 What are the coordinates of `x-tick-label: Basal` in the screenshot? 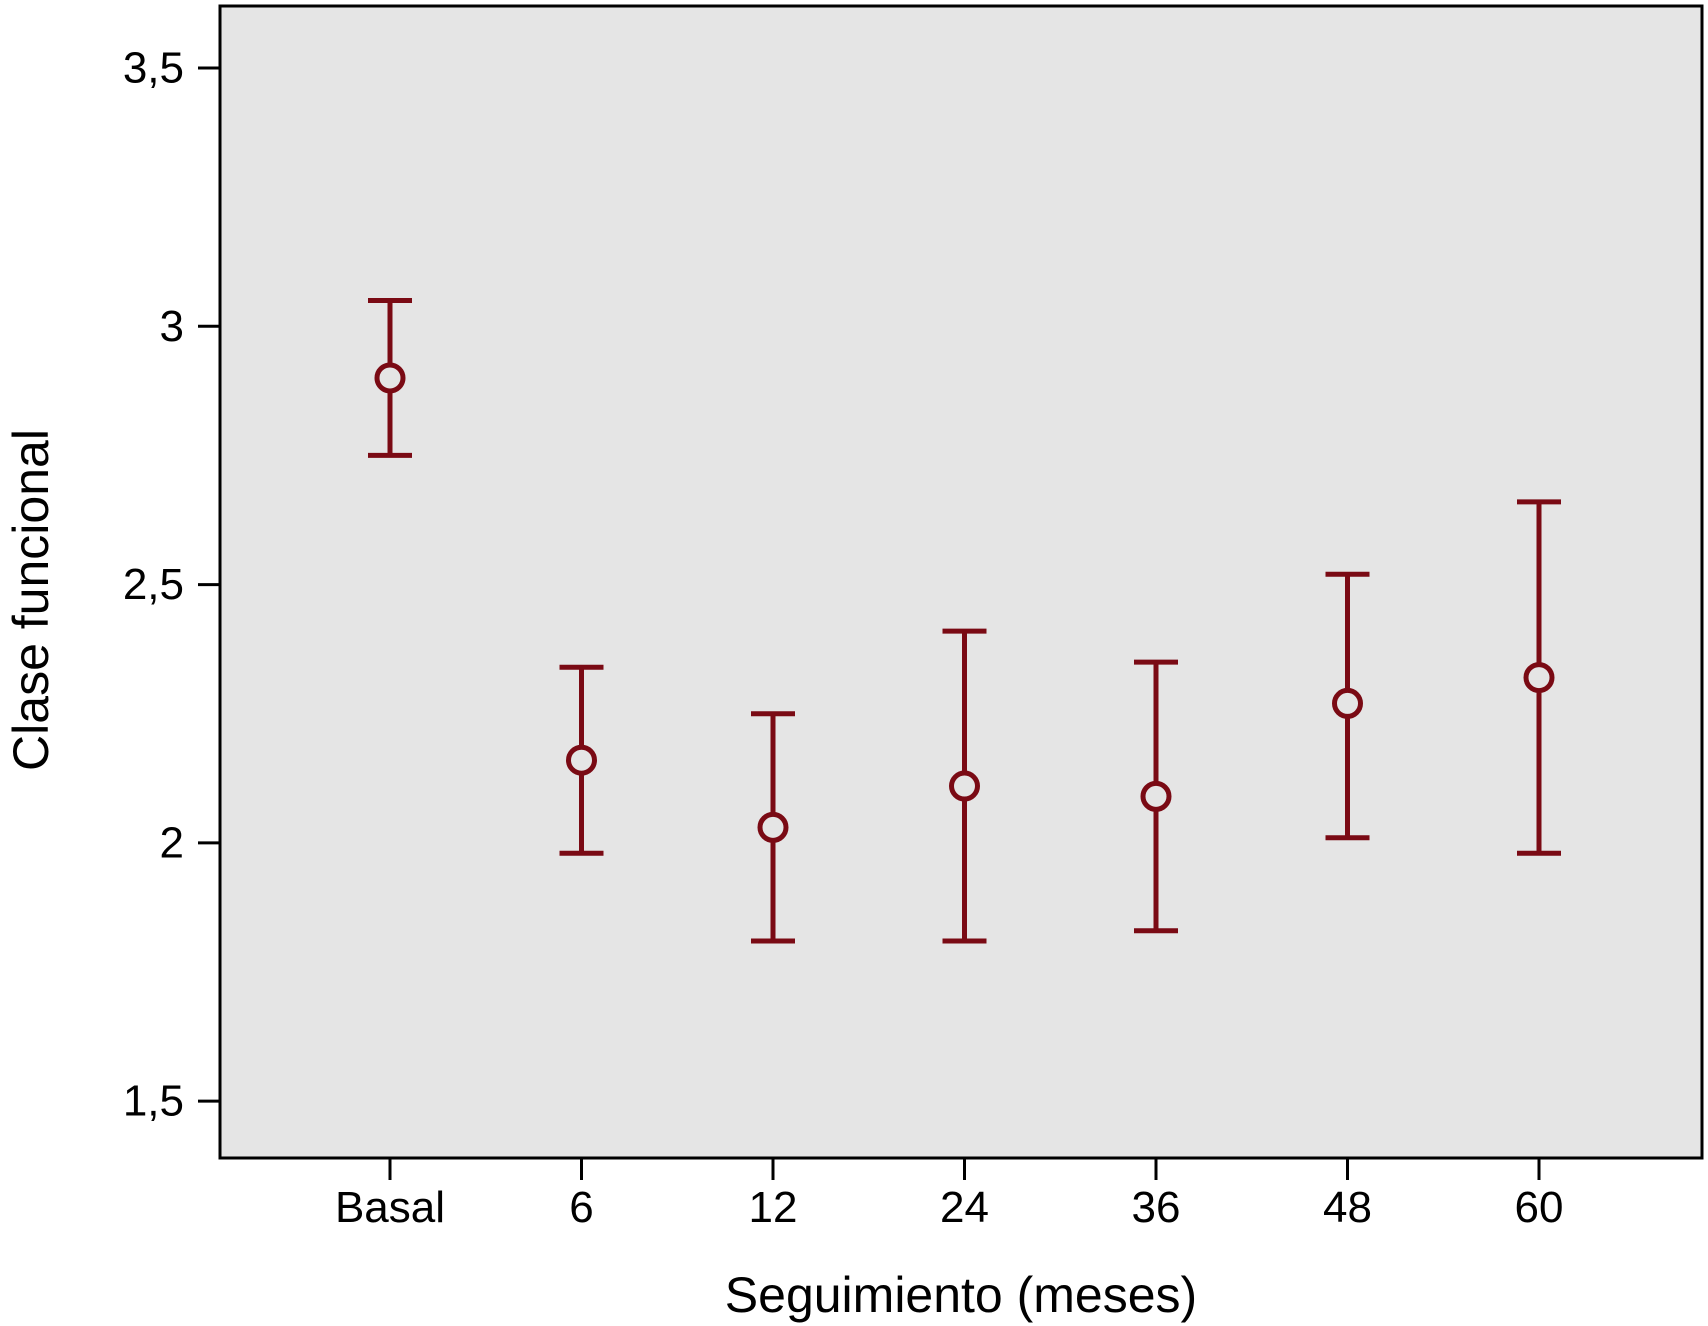 It's located at (390, 1207).